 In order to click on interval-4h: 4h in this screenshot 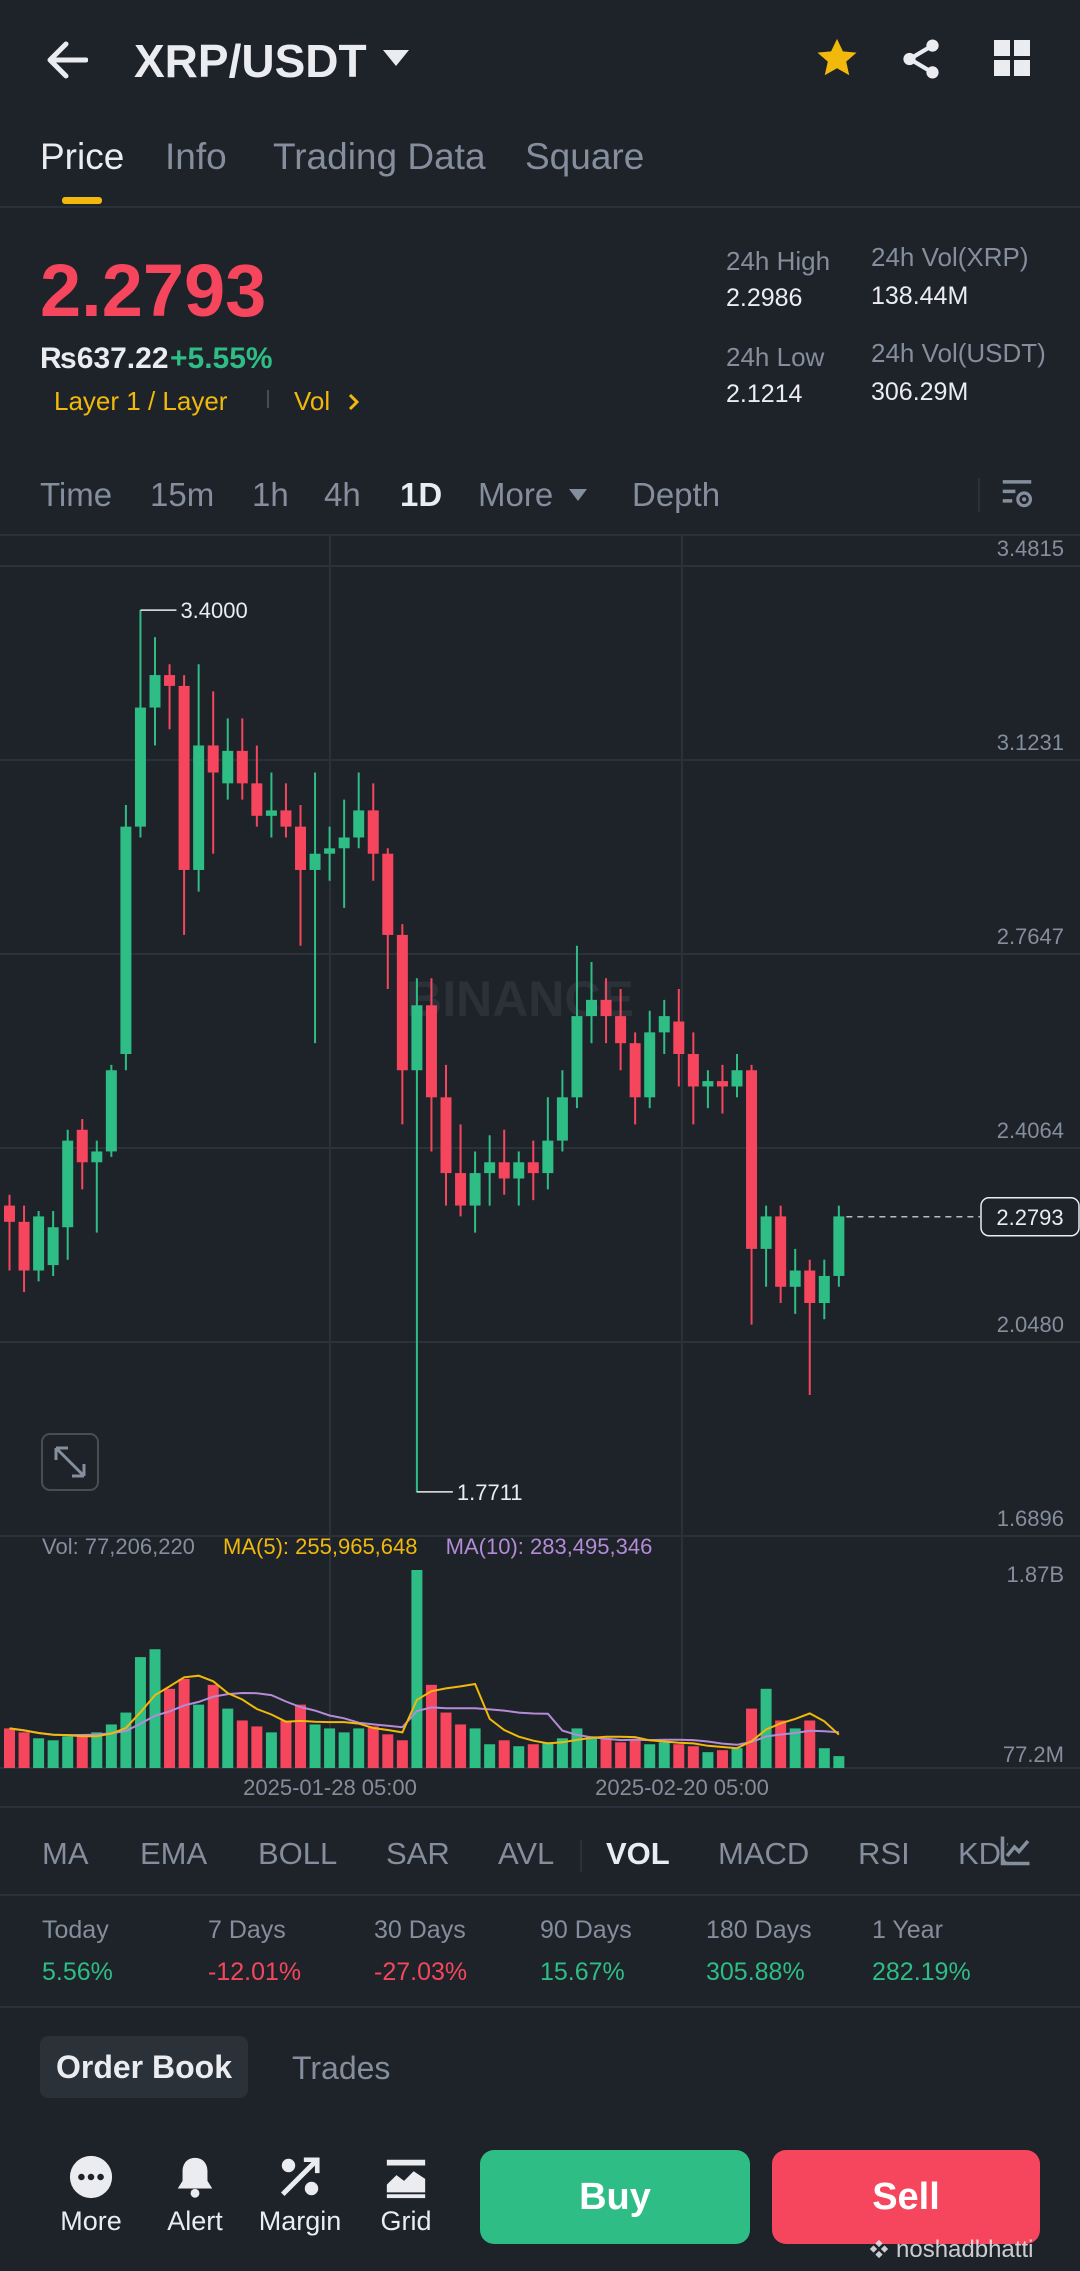, I will do `click(342, 494)`.